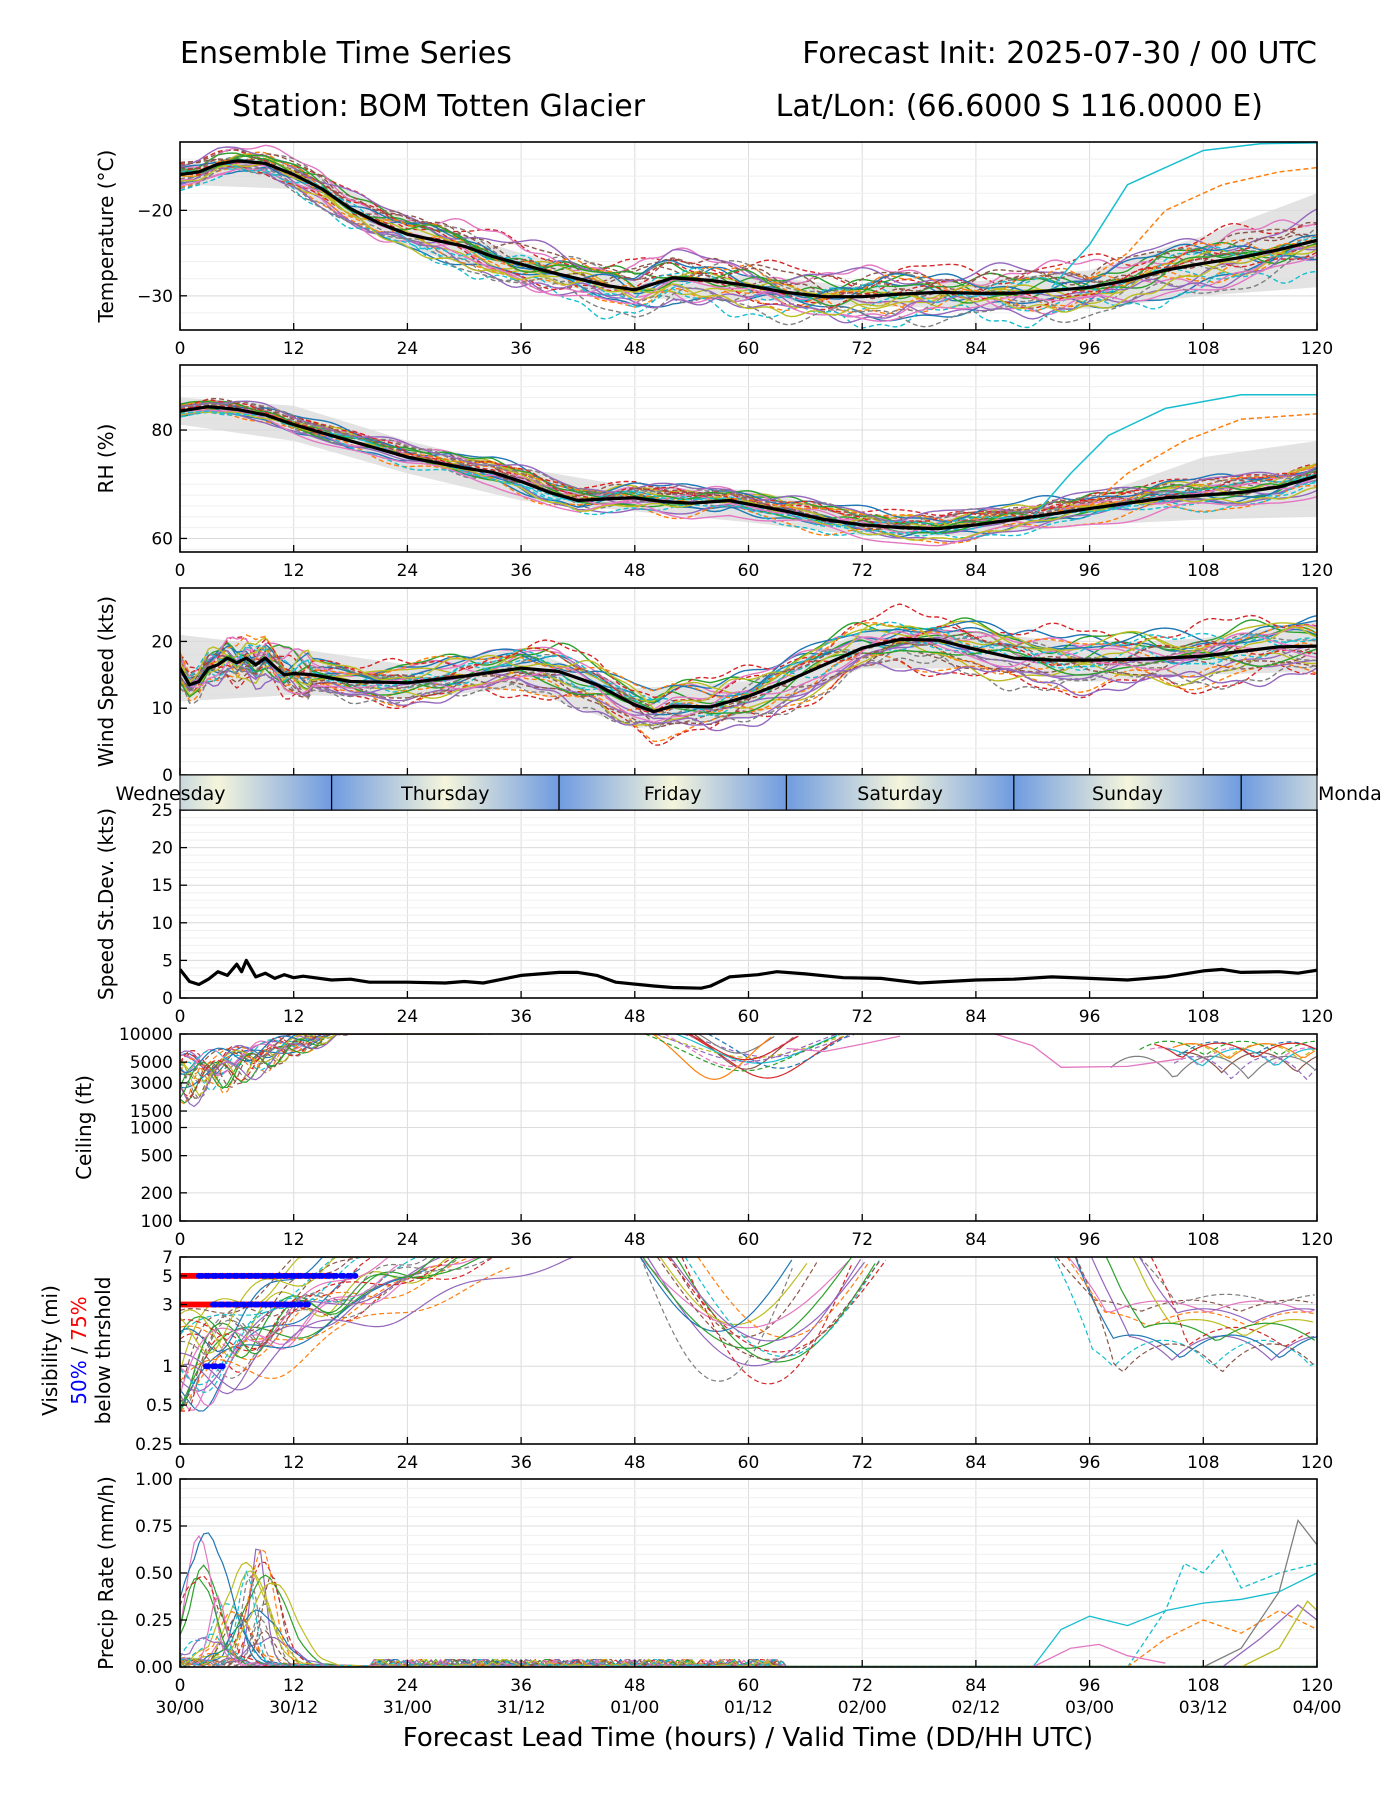 The width and height of the screenshot is (1400, 1800). Describe the element at coordinates (408, 1463) in the screenshot. I see `x-tick-label: 24` at that location.